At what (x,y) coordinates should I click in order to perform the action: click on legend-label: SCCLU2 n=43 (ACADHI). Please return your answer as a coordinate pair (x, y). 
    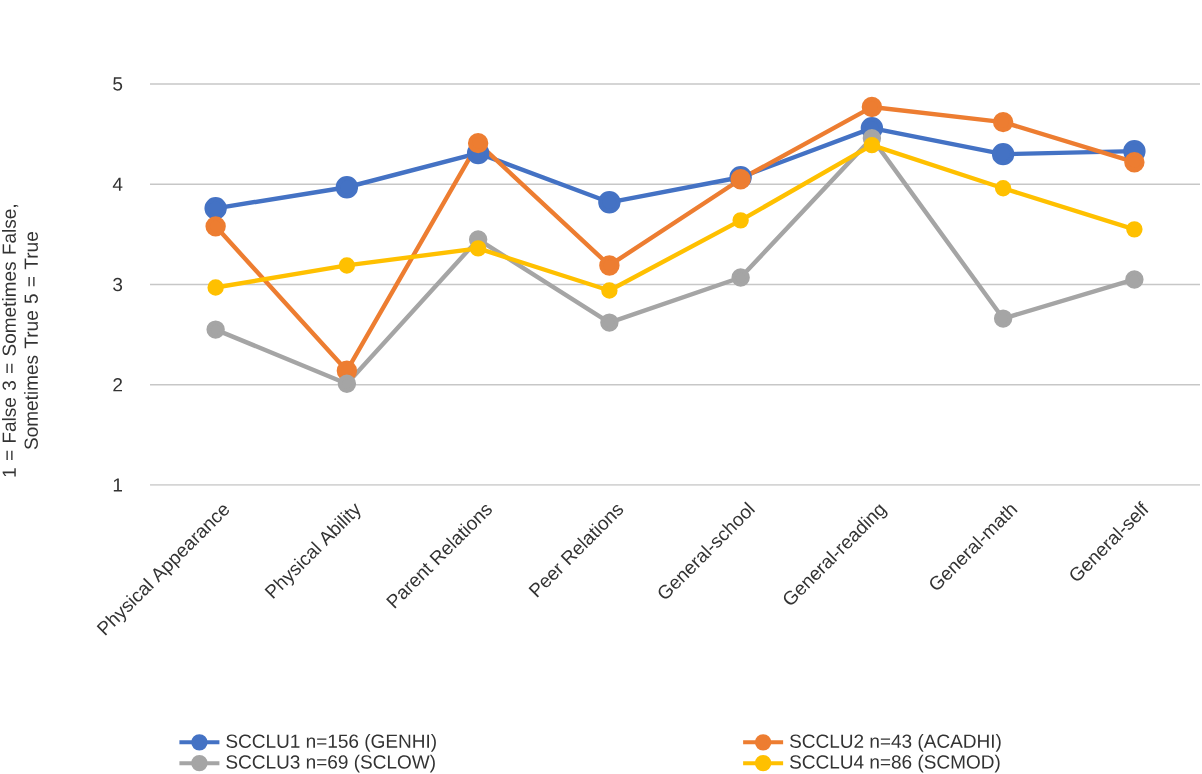
    Looking at the image, I should click on (895, 742).